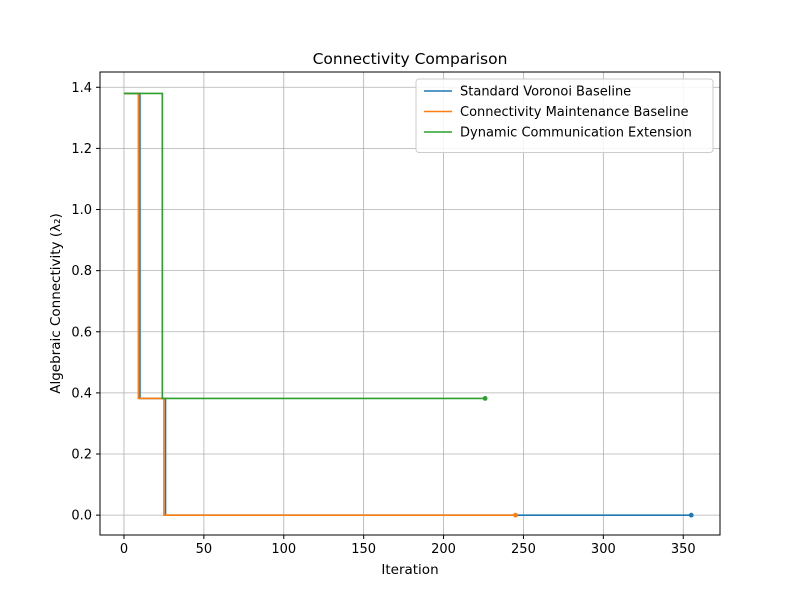 The height and width of the screenshot is (600, 800). Describe the element at coordinates (81, 149) in the screenshot. I see `y-tick-label: 1.2` at that location.